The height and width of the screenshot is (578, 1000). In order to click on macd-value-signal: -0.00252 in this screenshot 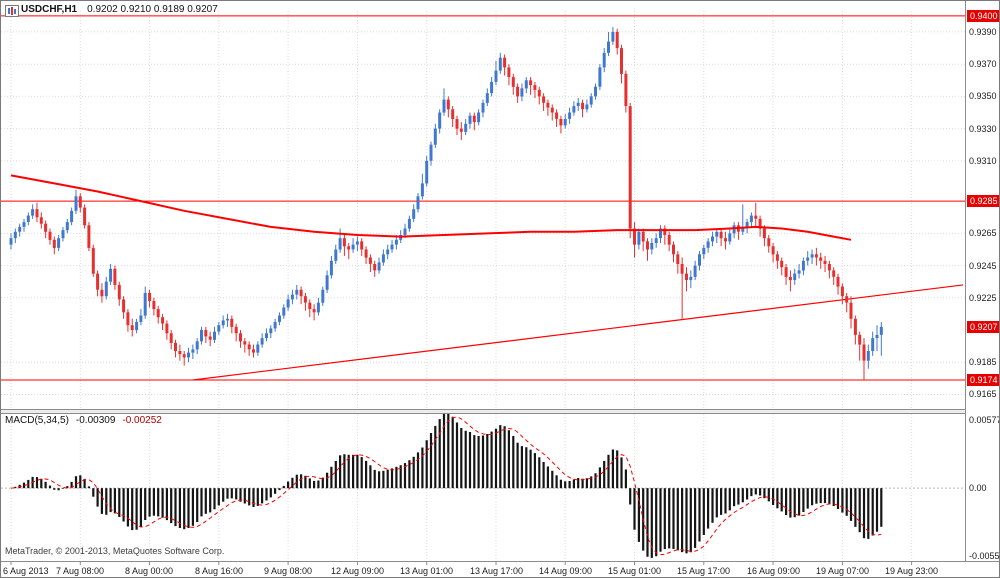, I will do `click(142, 420)`.